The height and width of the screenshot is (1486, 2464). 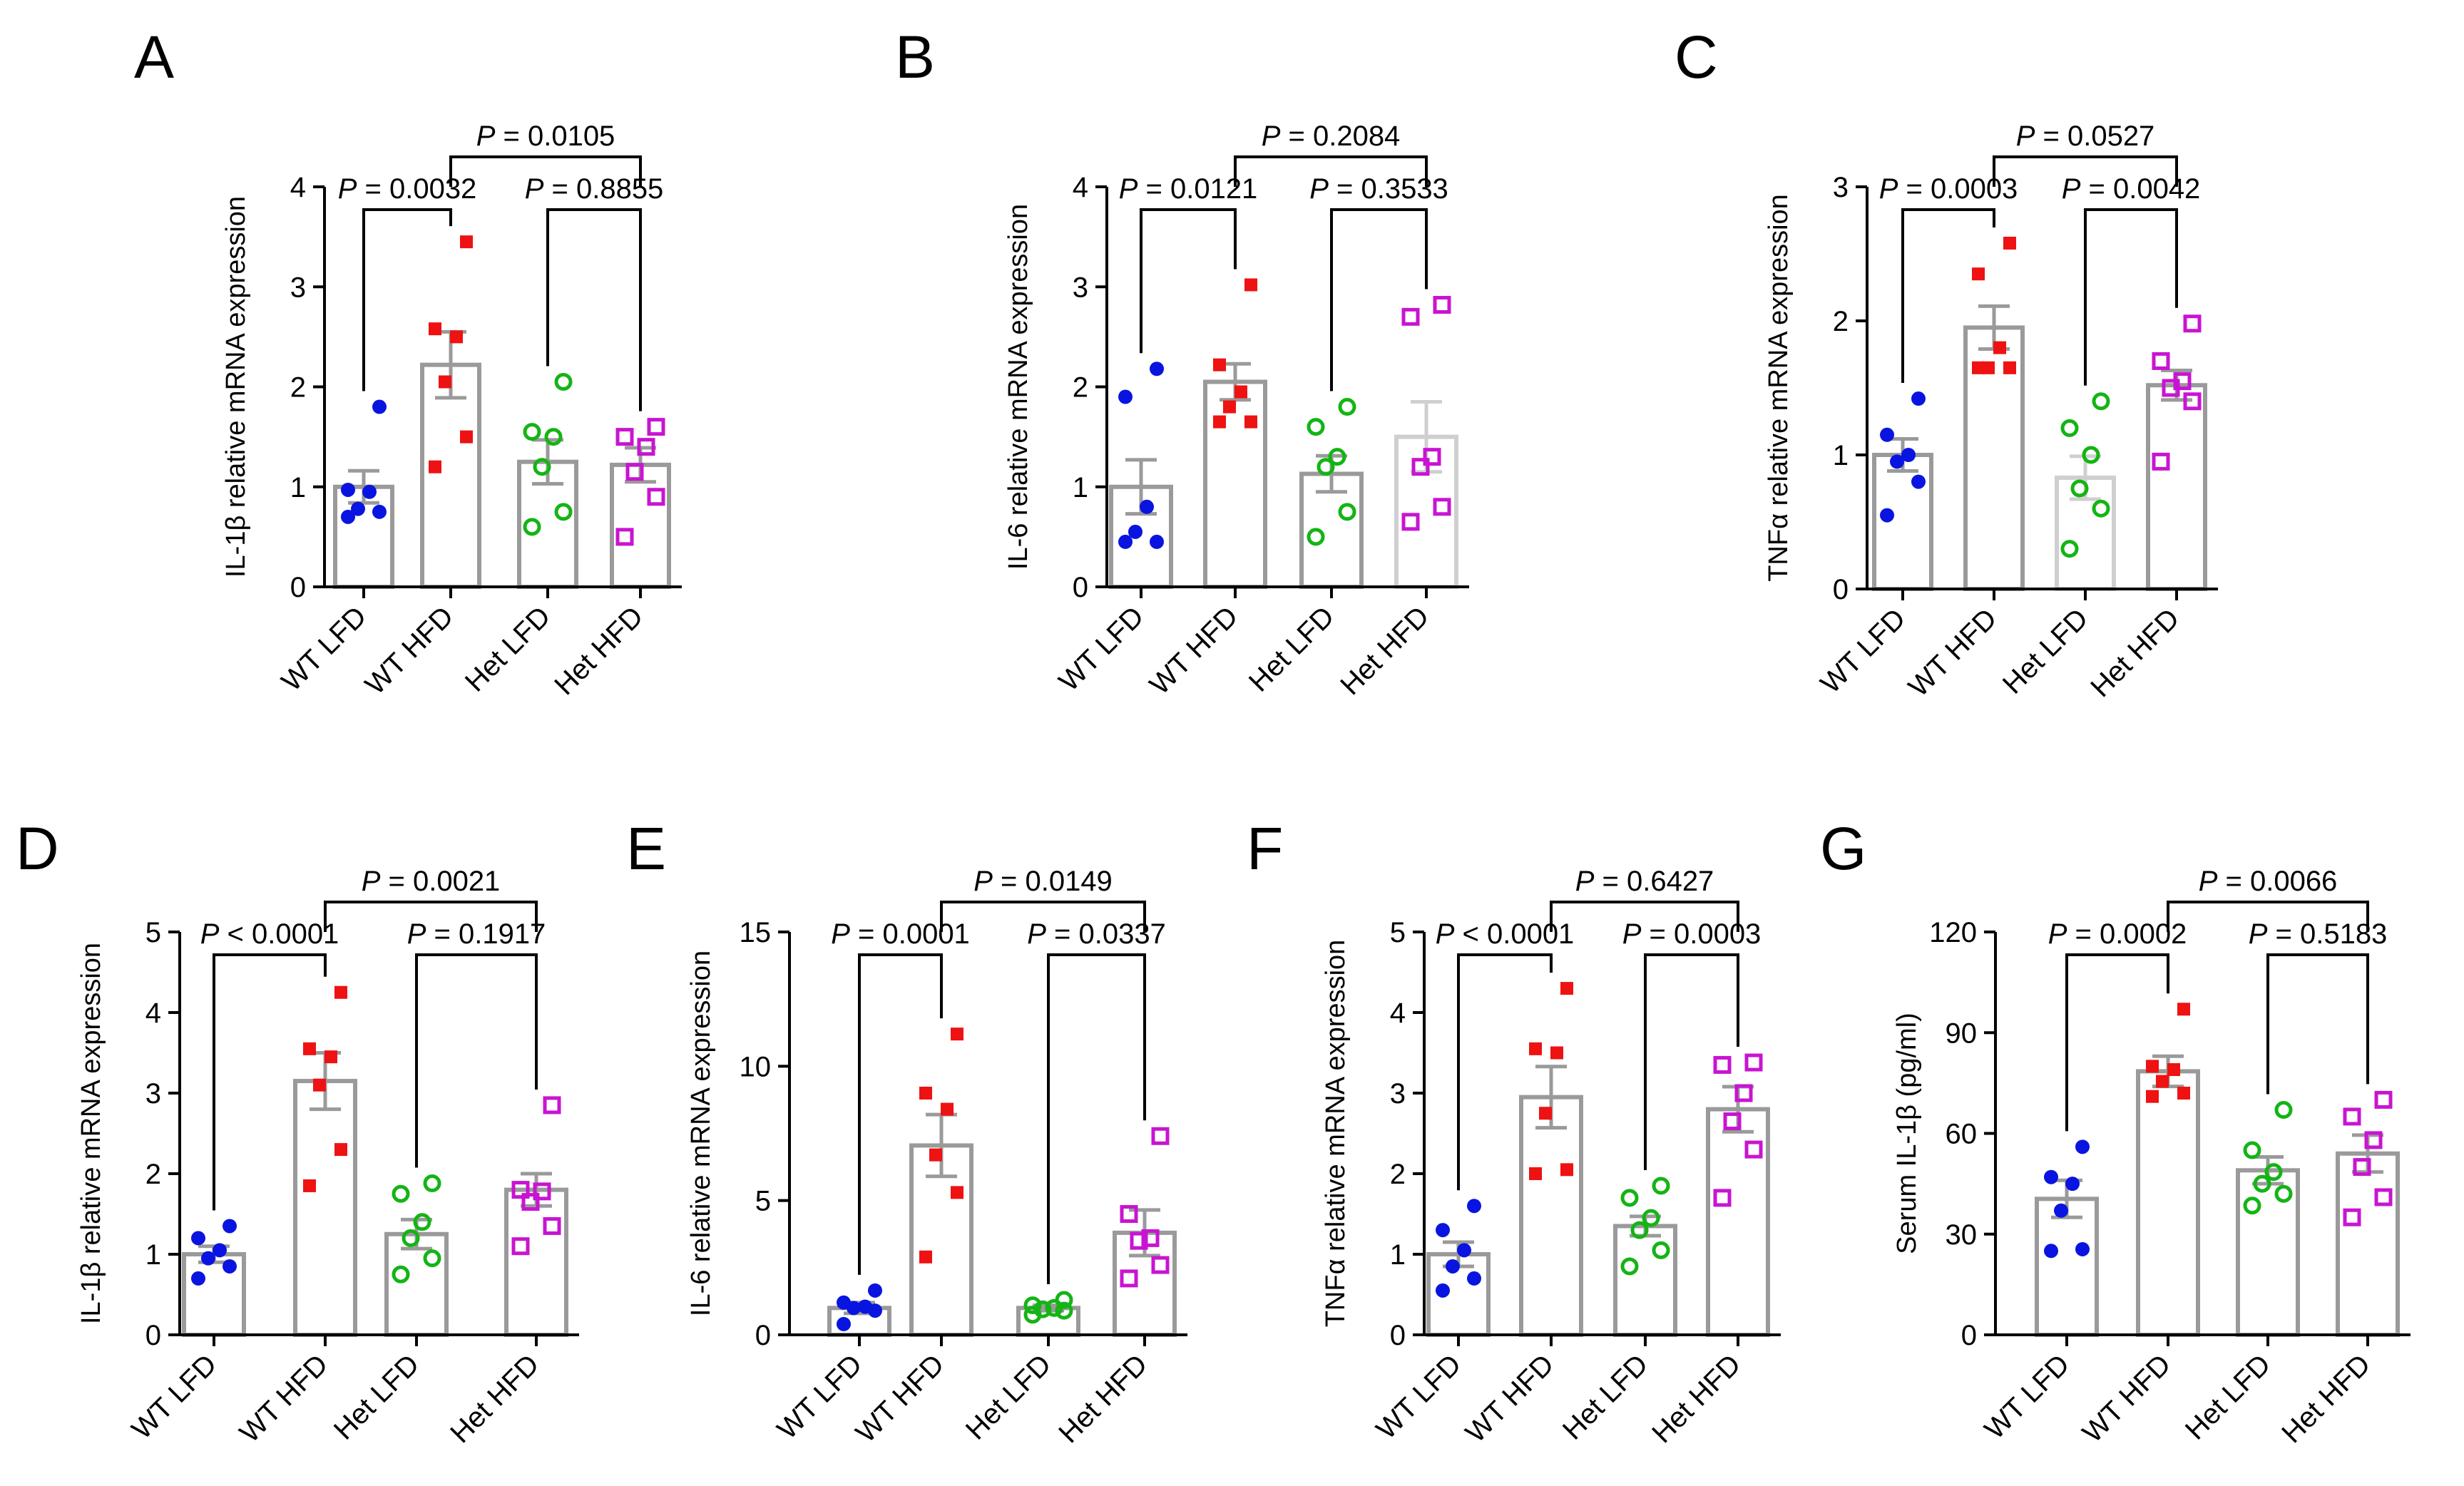 What do you see at coordinates (916, 58) in the screenshot?
I see `panel-letter: B` at bounding box center [916, 58].